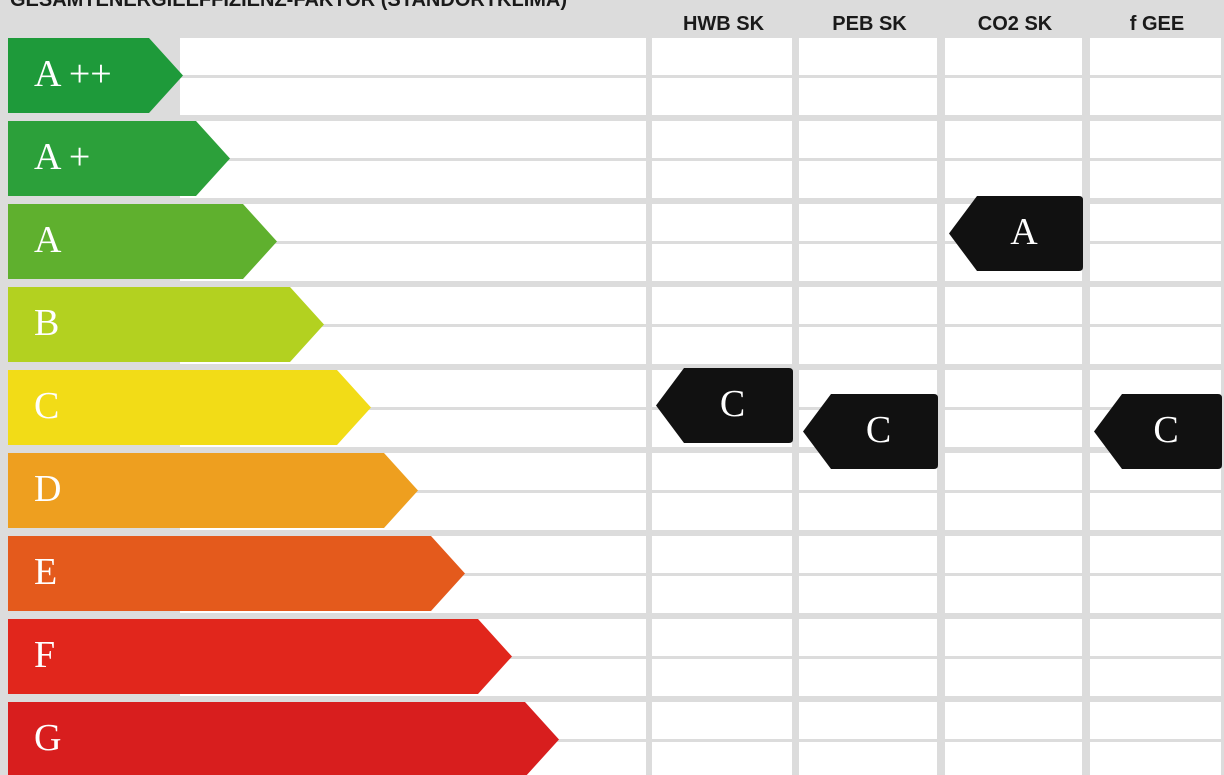 The image size is (1224, 775). What do you see at coordinates (47, 489) in the screenshot?
I see `class-label: D` at bounding box center [47, 489].